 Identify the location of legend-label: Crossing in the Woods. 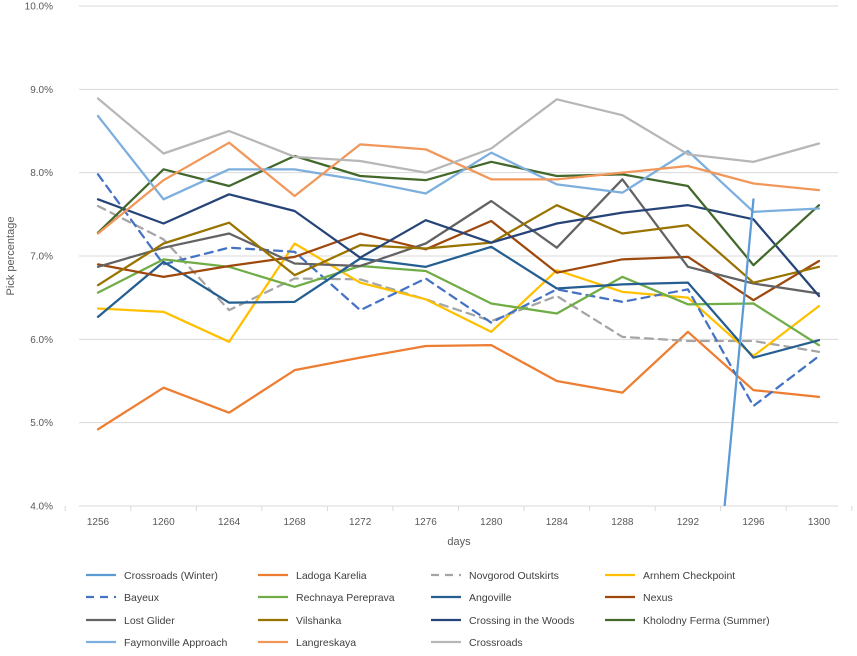
(521, 621).